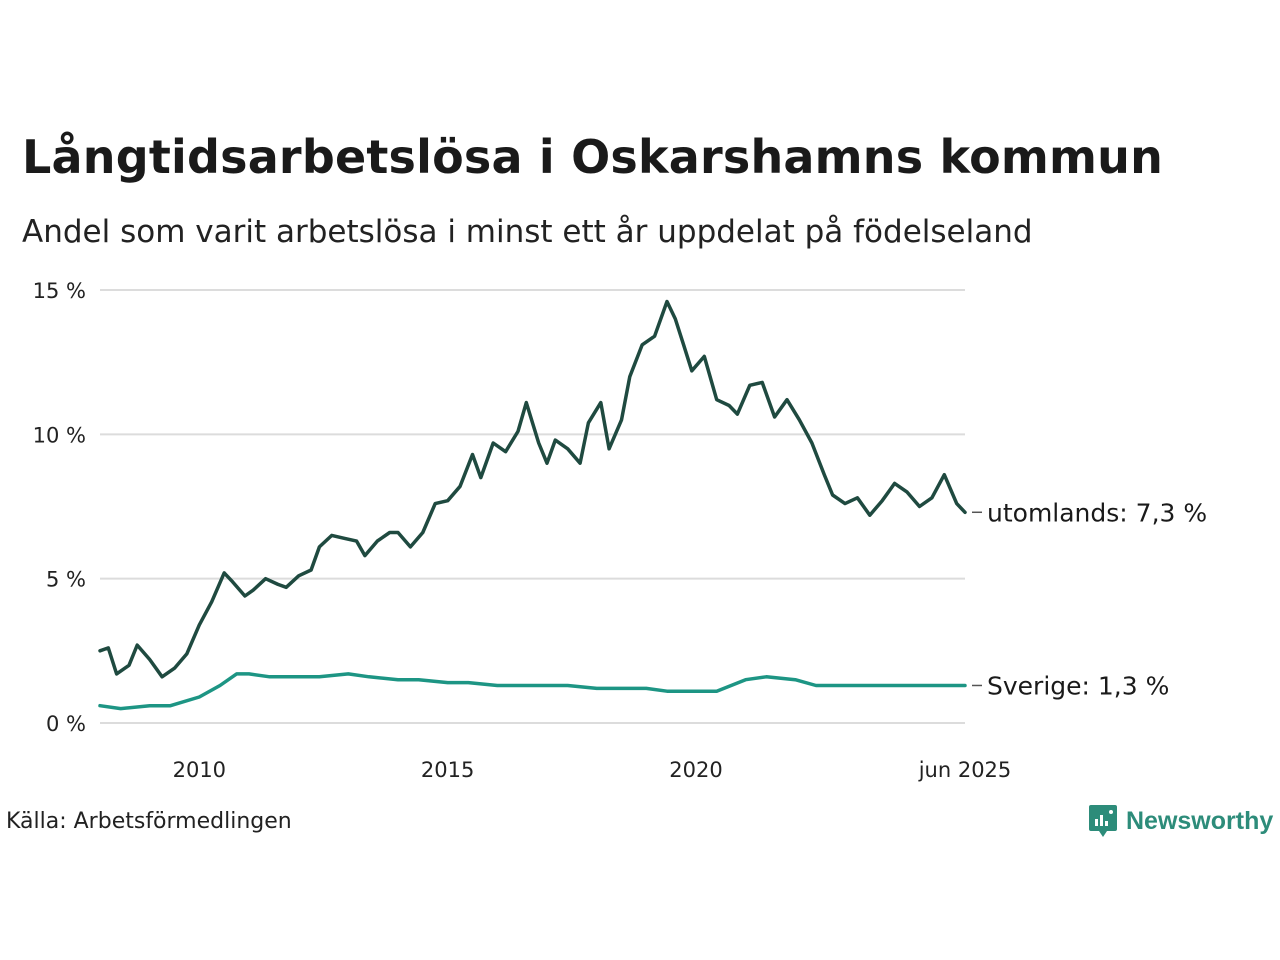 The image size is (1280, 960). What do you see at coordinates (66, 580) in the screenshot?
I see `y-tick-label: 5 %` at bounding box center [66, 580].